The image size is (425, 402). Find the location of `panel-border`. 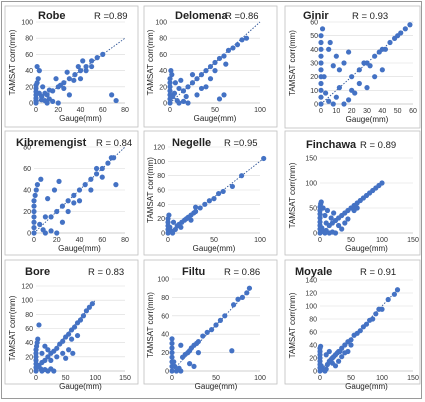

panel-border is located at coordinates (71, 322).